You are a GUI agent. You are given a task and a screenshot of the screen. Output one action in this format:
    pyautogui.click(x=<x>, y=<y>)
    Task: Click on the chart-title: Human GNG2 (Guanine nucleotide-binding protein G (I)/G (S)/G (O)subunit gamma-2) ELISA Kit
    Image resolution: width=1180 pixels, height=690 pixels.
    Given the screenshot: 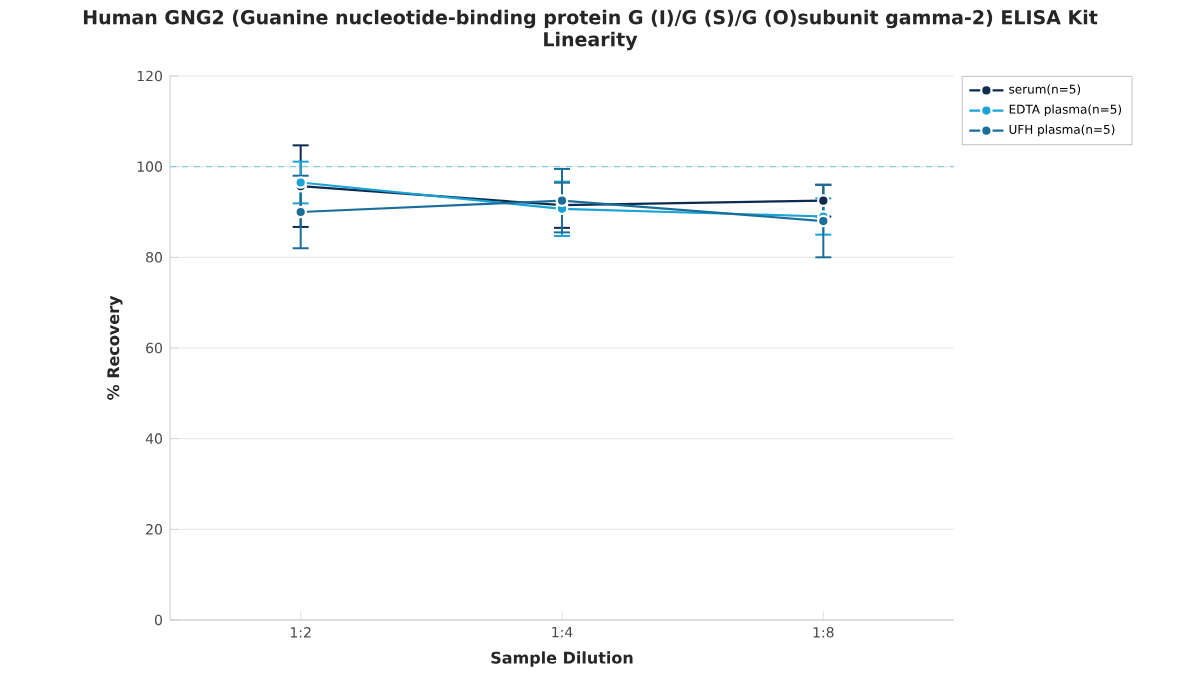 What is the action you would take?
    pyautogui.click(x=590, y=19)
    